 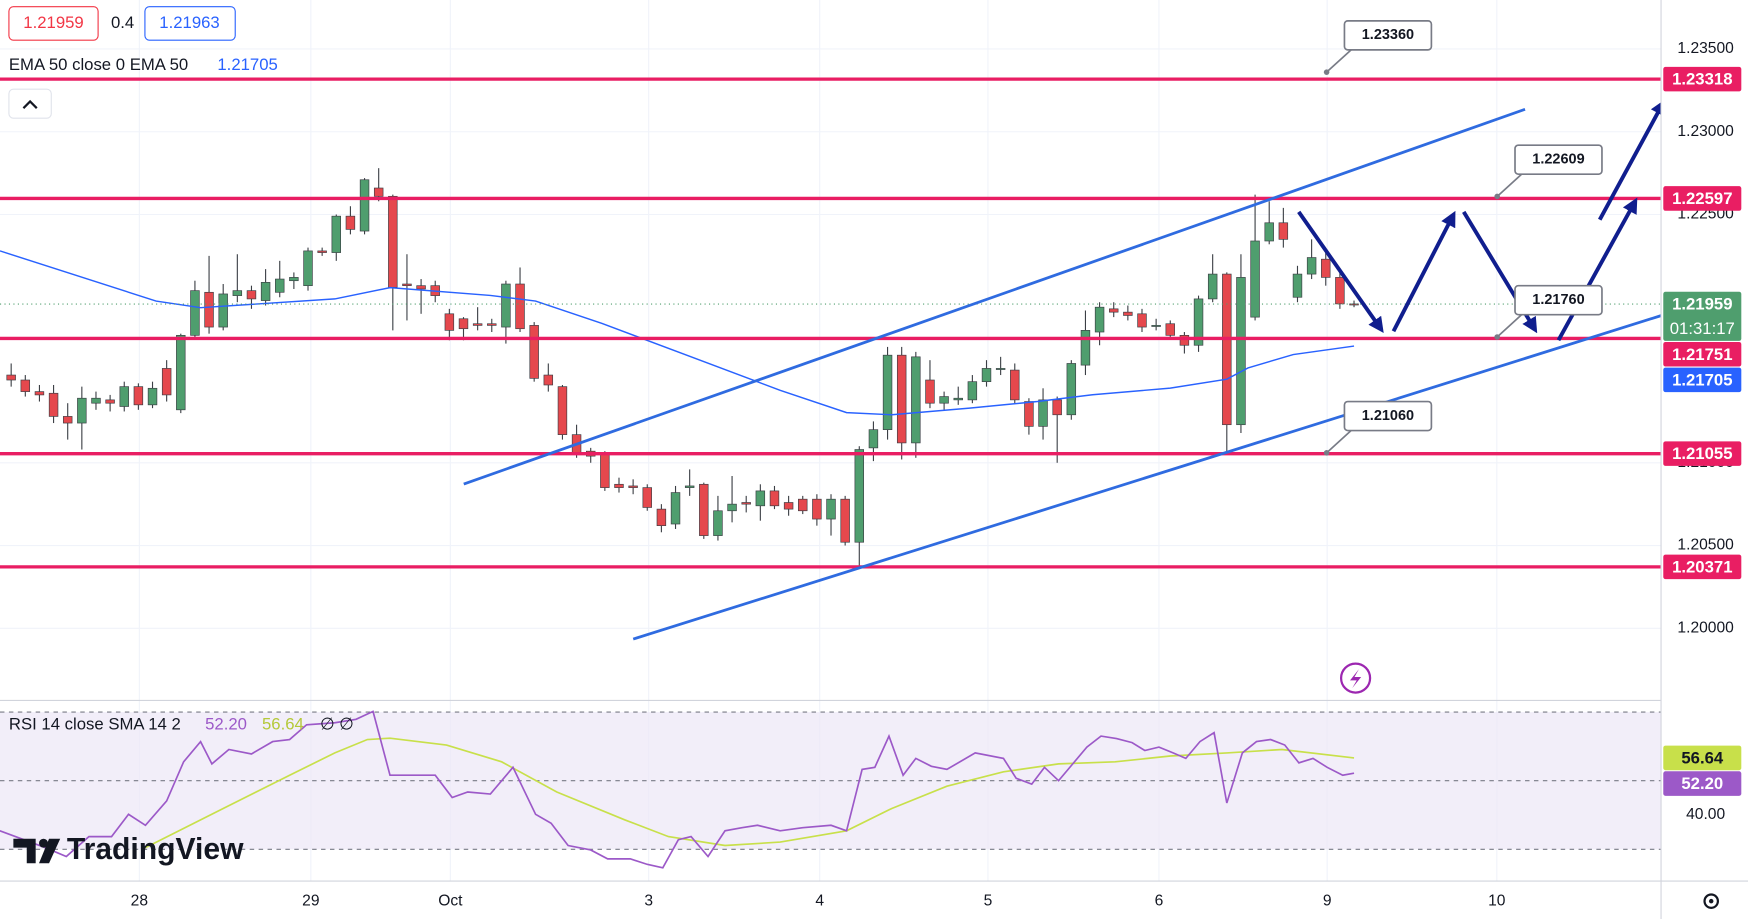 I want to click on x-tick-label: 29, so click(x=310, y=900).